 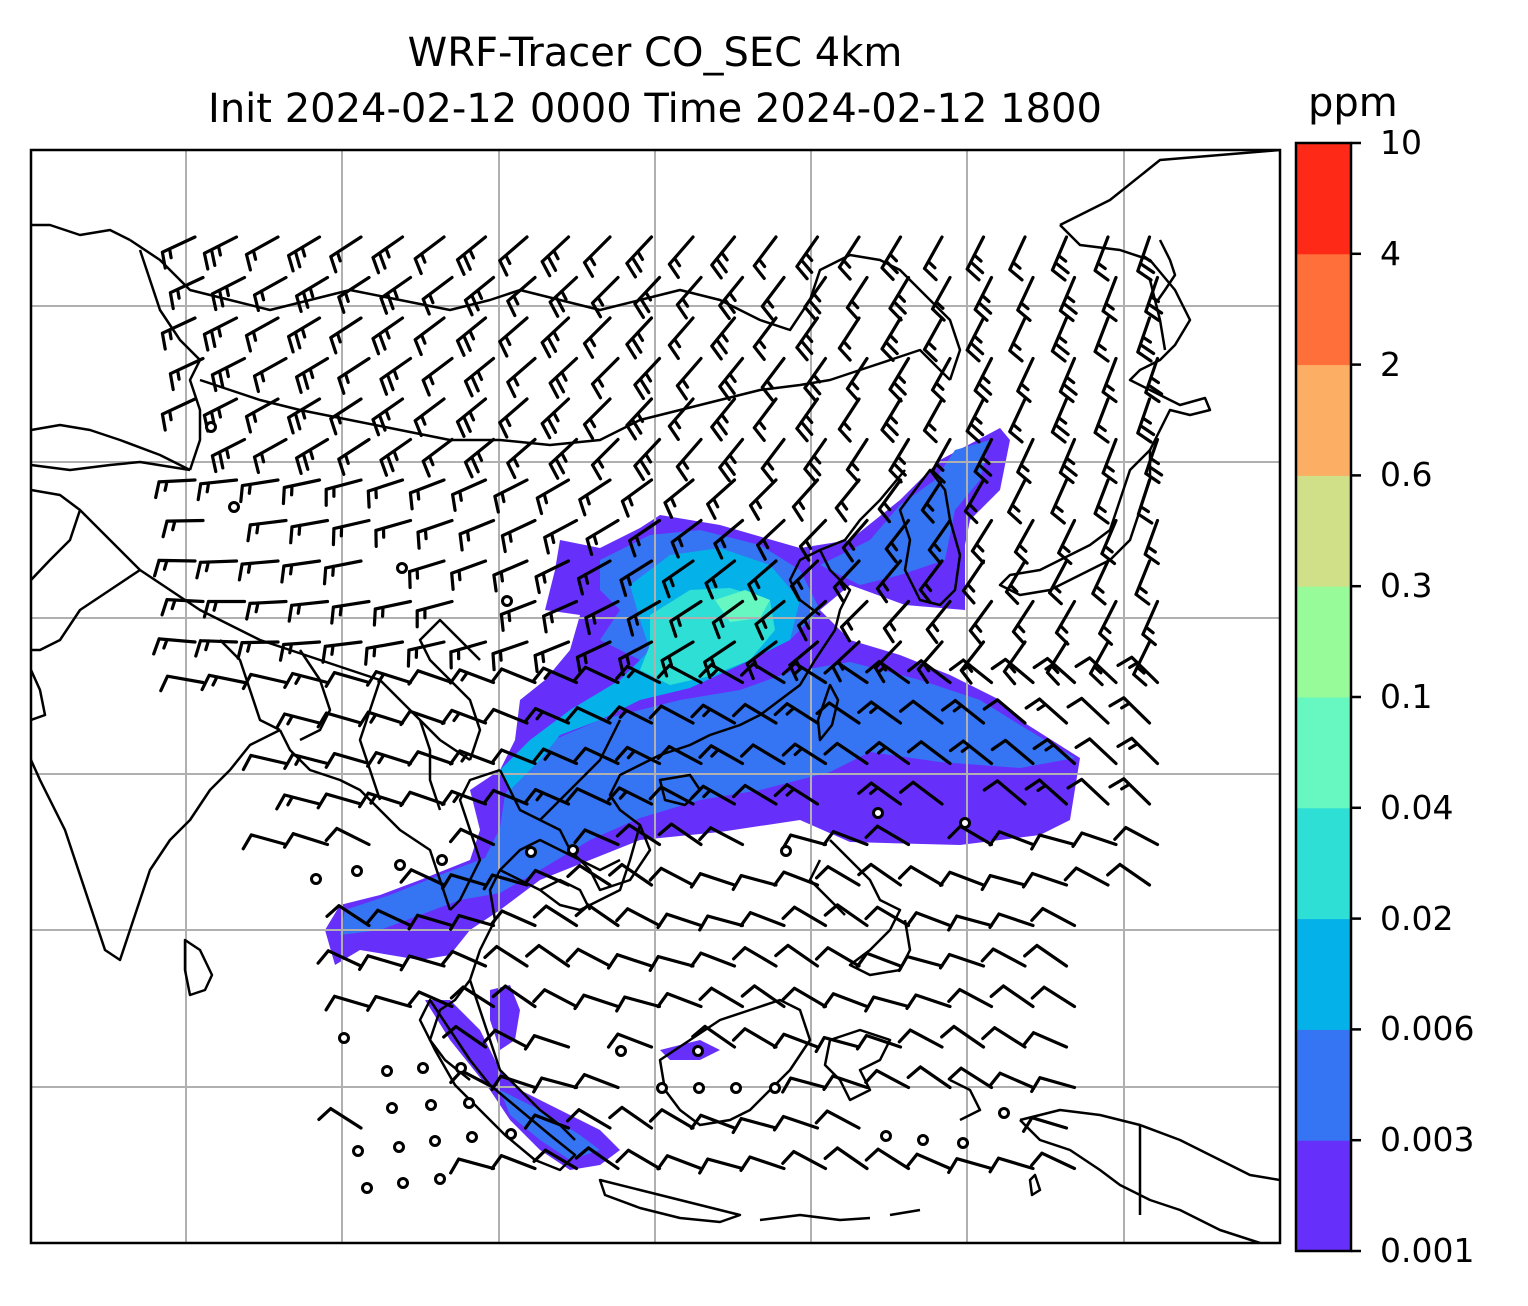 What do you see at coordinates (1417, 918) in the screenshot?
I see `colorbar-tick-label: 0.02` at bounding box center [1417, 918].